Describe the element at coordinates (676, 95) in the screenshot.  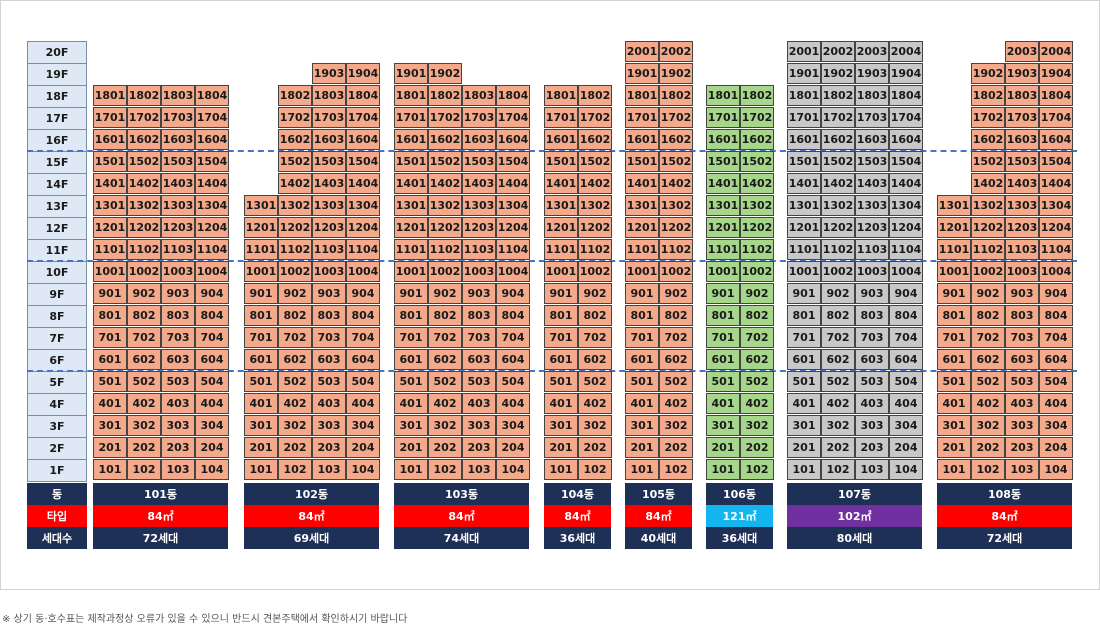
I see `unit-cell: 1802` at that location.